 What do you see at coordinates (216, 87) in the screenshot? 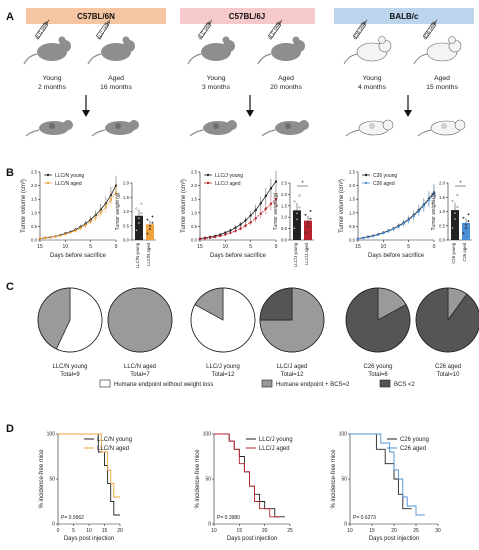
I see `young-age: 3 months` at bounding box center [216, 87].